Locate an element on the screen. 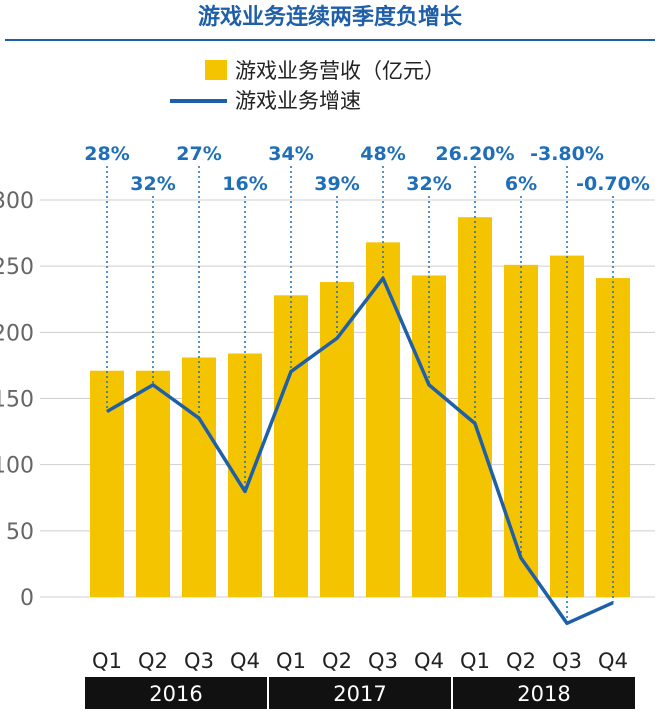 Image resolution: width=660 pixels, height=712 pixels. legend: 游戏业务营收（亿元） 游戏业务增速 is located at coordinates (307, 86).